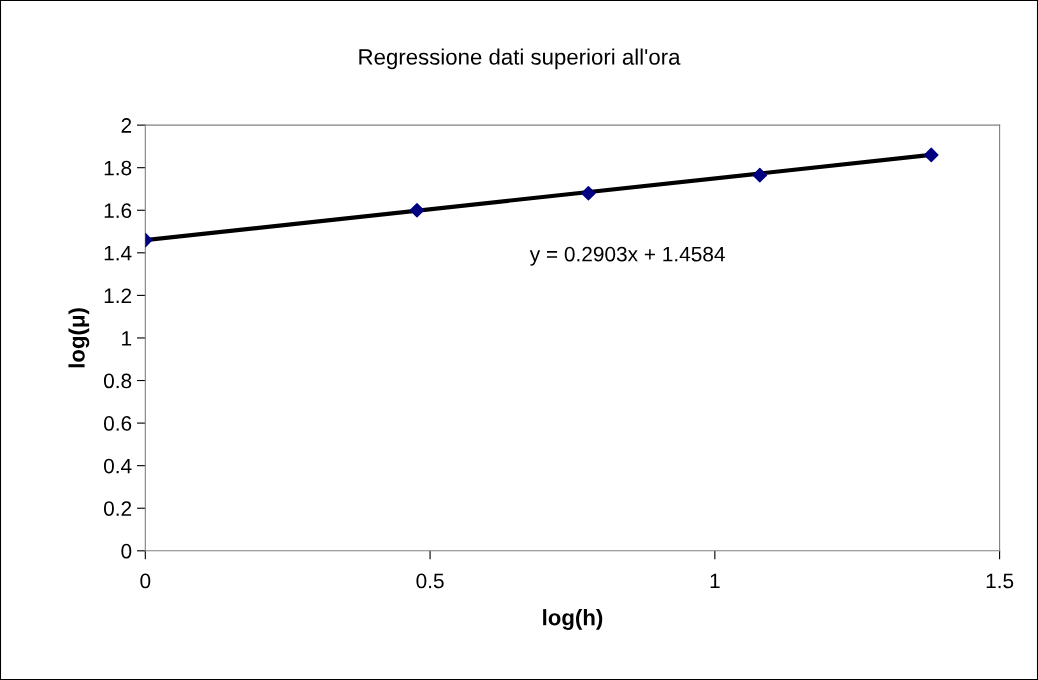 The width and height of the screenshot is (1038, 680). Describe the element at coordinates (145, 581) in the screenshot. I see `x-tick-label: 0` at that location.